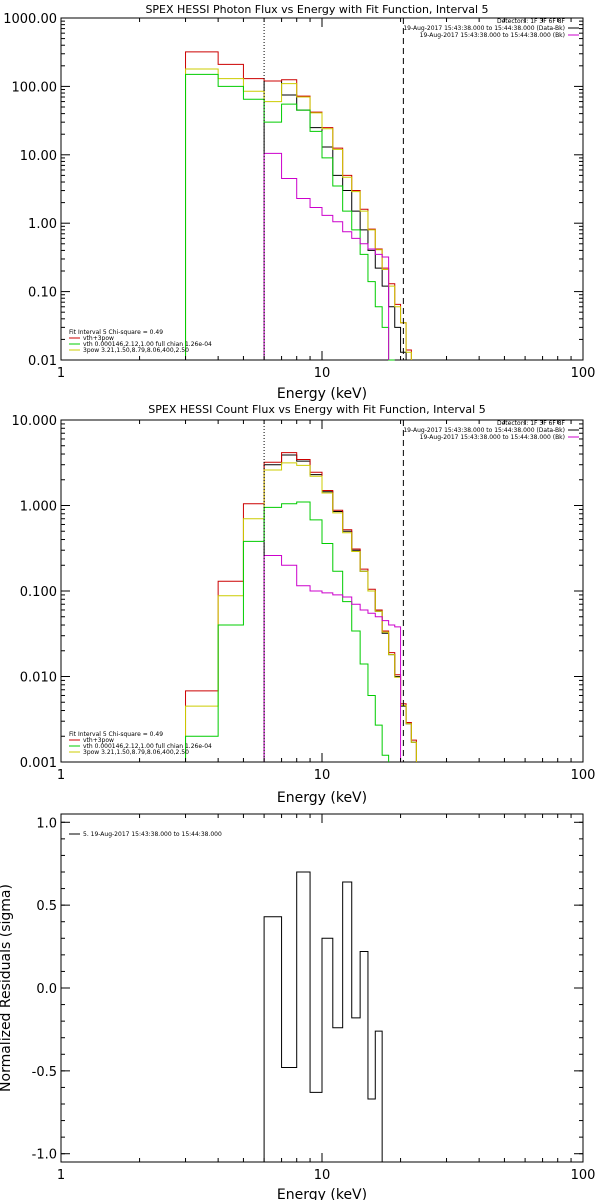 This screenshot has height=1200, width=600. I want to click on residuals-y-tick-label: -0.5, so click(44, 1072).